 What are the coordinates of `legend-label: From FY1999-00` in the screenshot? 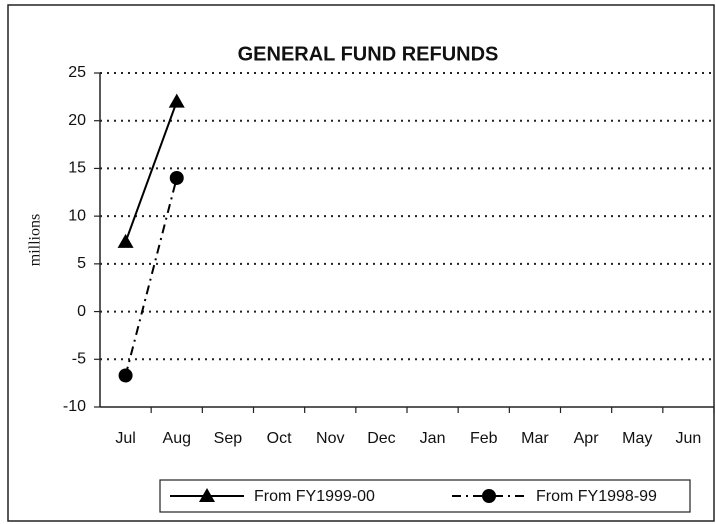 It's located at (314, 496).